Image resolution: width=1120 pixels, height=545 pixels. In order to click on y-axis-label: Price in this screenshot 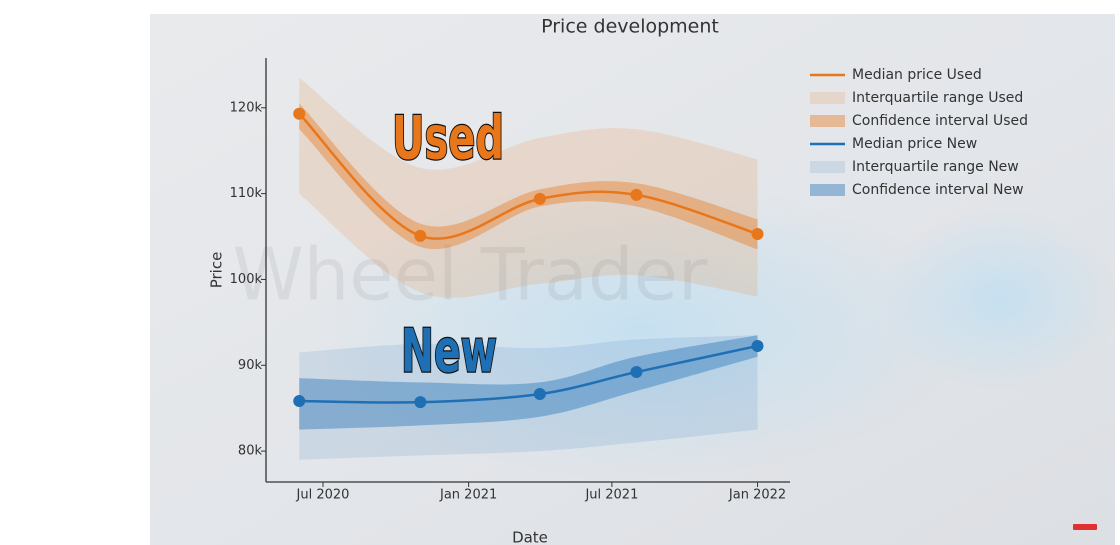, I will do `click(217, 270)`.